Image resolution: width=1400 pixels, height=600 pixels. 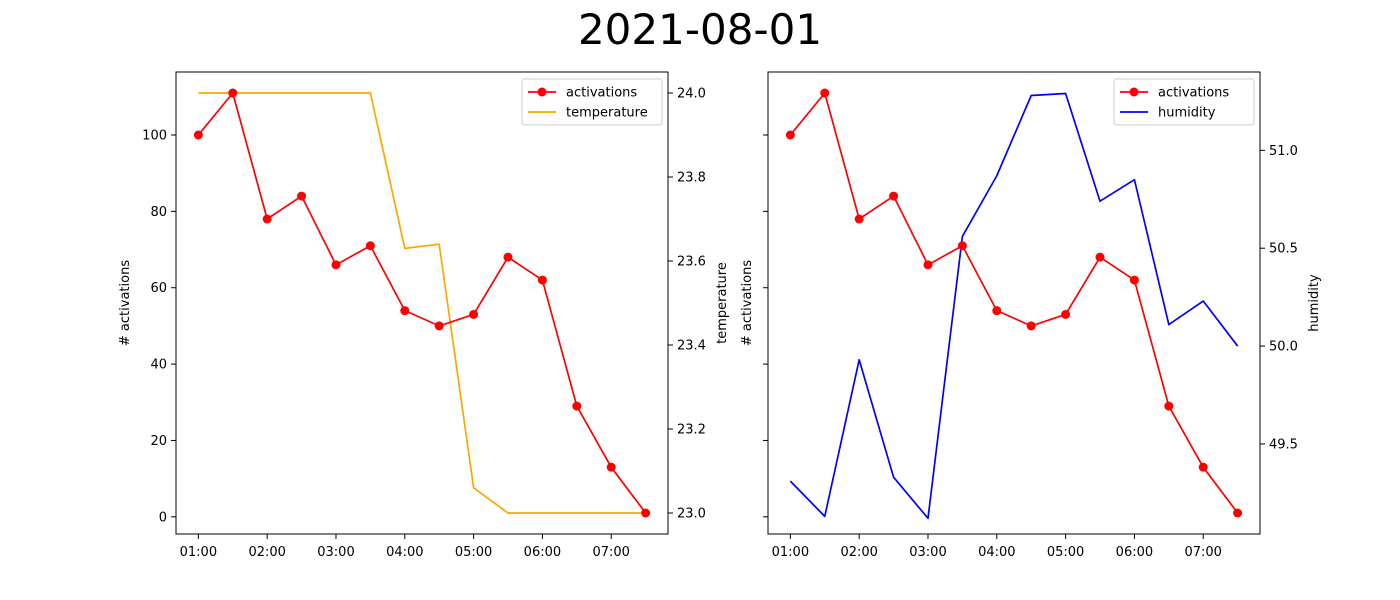 What do you see at coordinates (607, 113) in the screenshot?
I see `legend-label-temperature: temperature` at bounding box center [607, 113].